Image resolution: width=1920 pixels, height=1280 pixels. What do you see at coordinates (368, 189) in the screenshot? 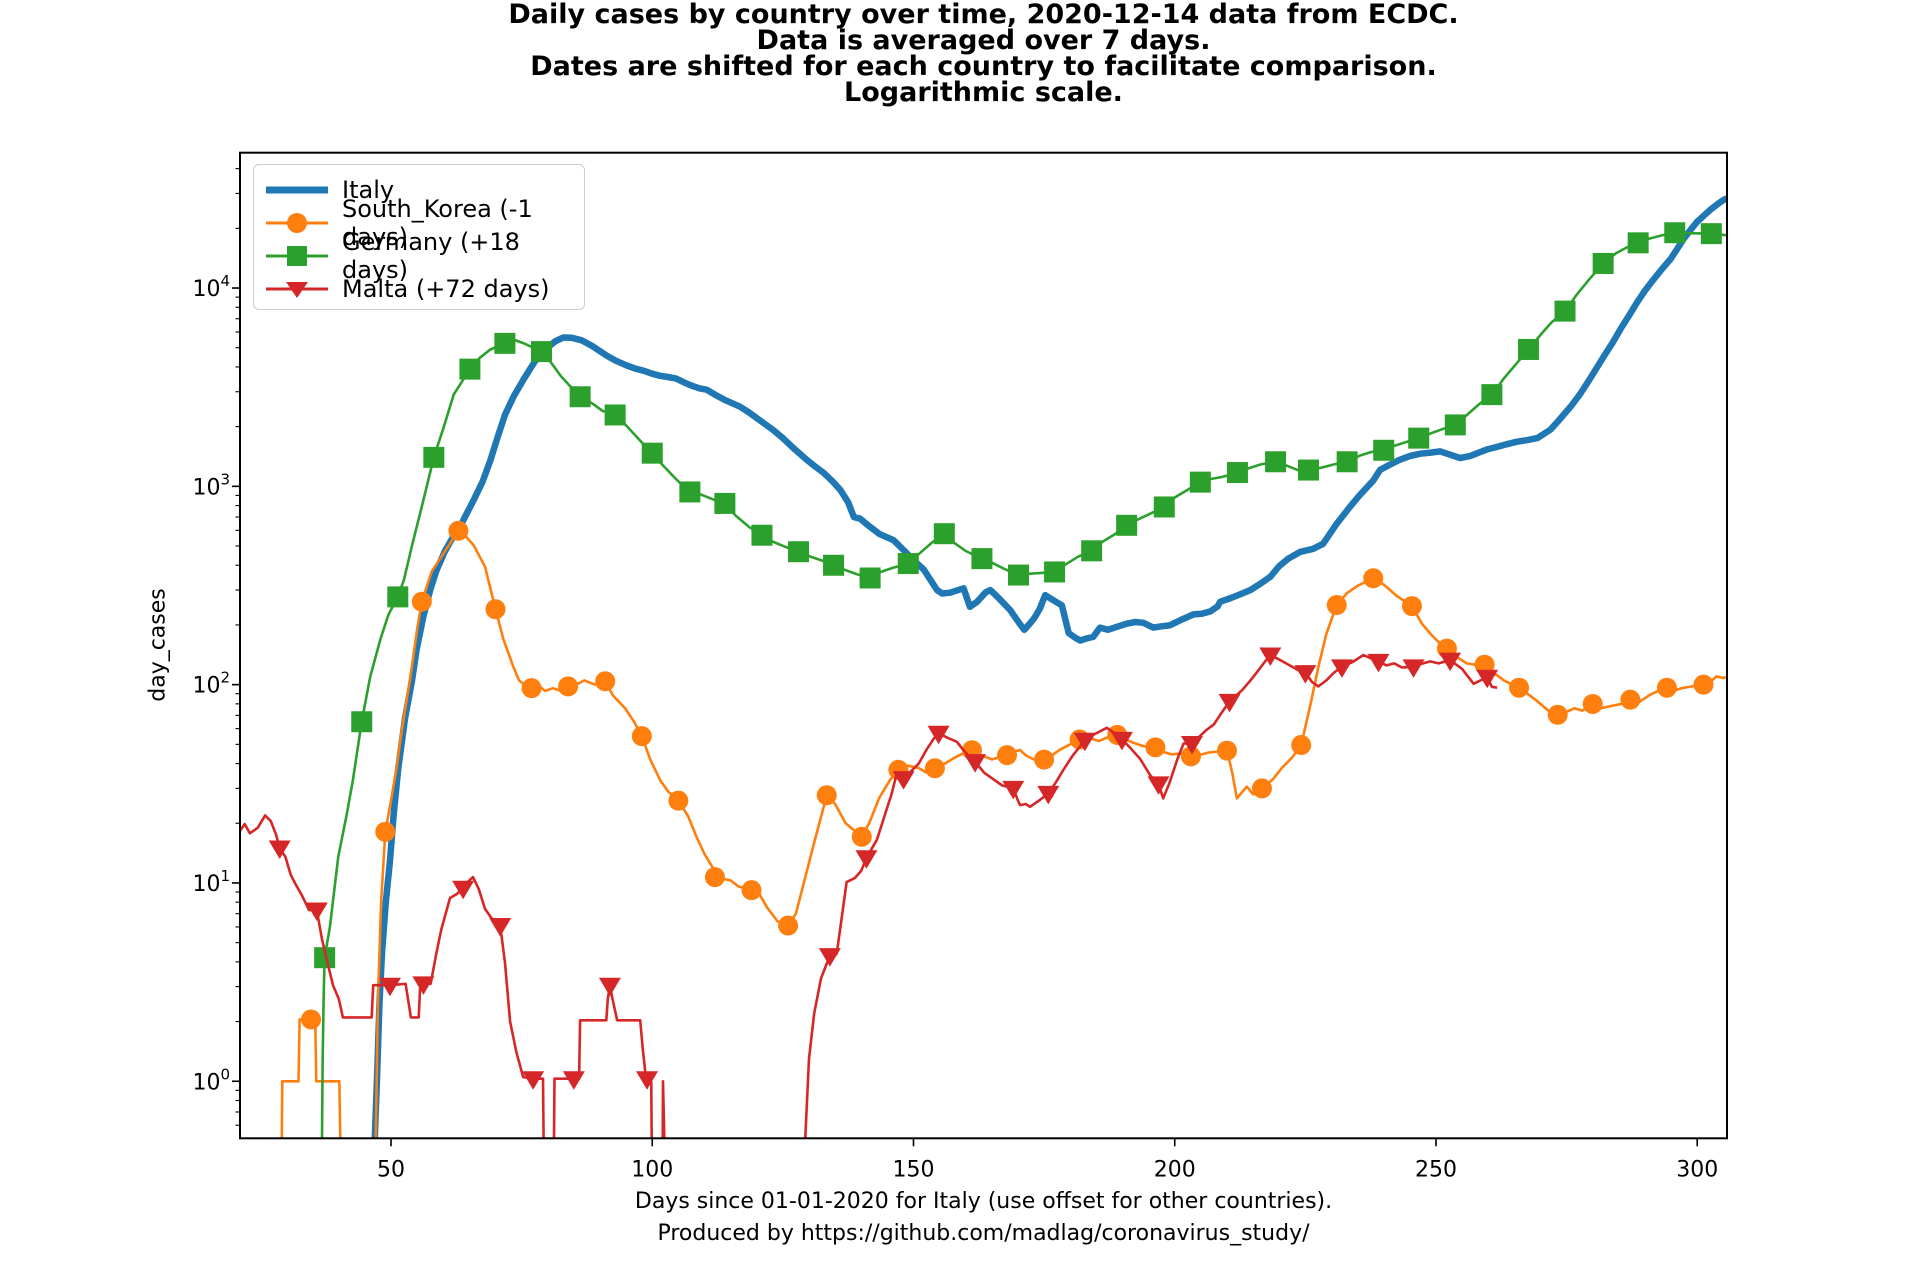
I see `legend-label: Italy` at bounding box center [368, 189].